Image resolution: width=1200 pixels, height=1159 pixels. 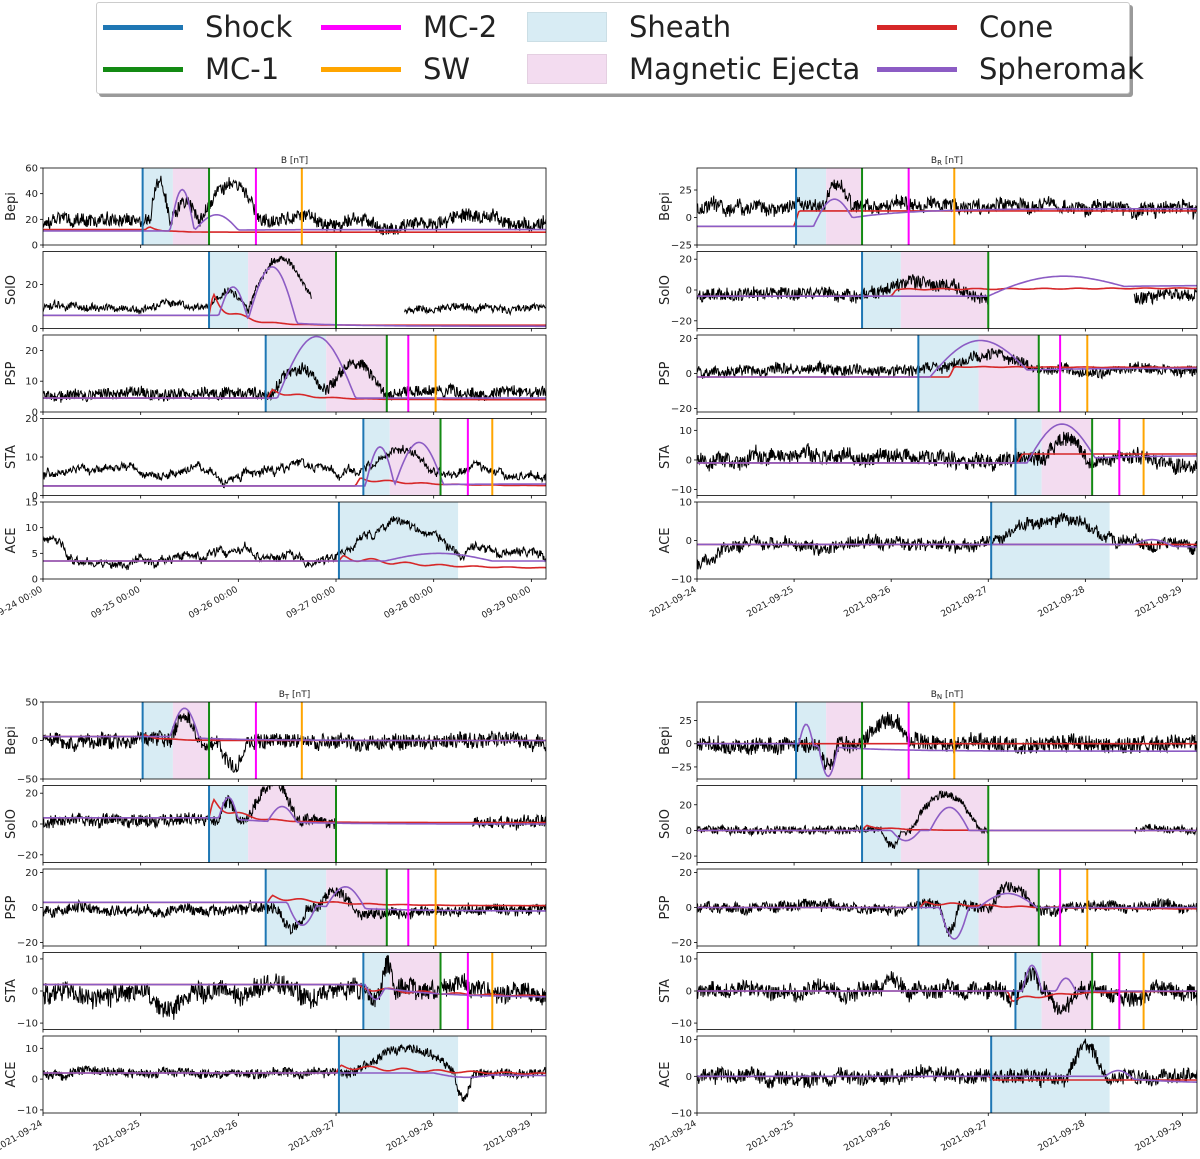 What do you see at coordinates (629, 27) in the screenshot?
I see `legend-item-sheath: Sheath` at bounding box center [629, 27].